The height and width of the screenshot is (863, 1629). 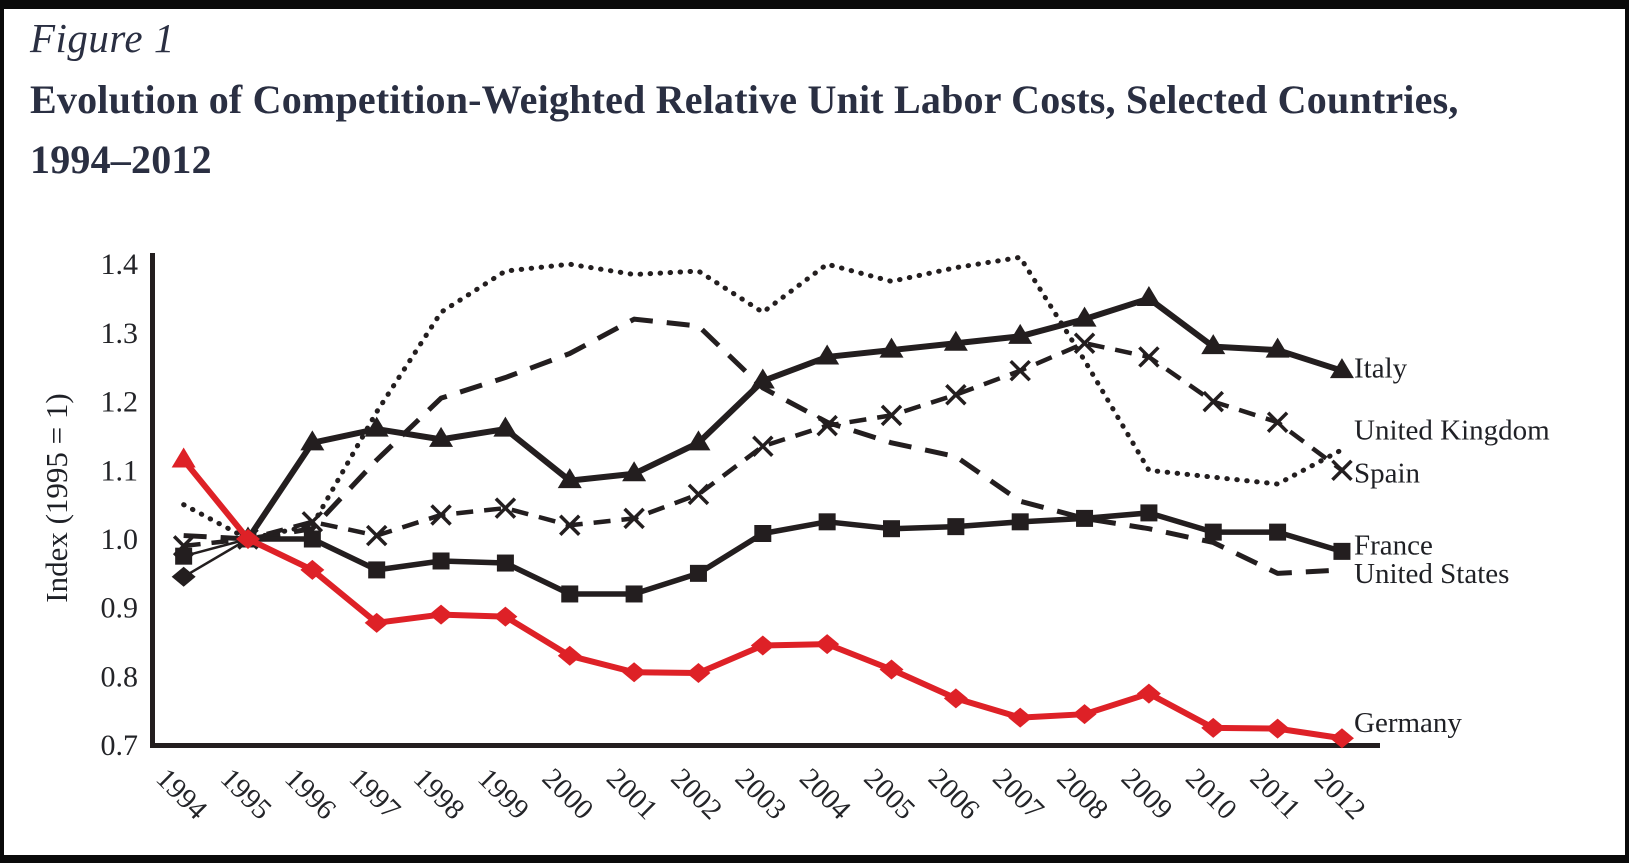 What do you see at coordinates (1408, 723) in the screenshot?
I see `series-label-germany: Germany` at bounding box center [1408, 723].